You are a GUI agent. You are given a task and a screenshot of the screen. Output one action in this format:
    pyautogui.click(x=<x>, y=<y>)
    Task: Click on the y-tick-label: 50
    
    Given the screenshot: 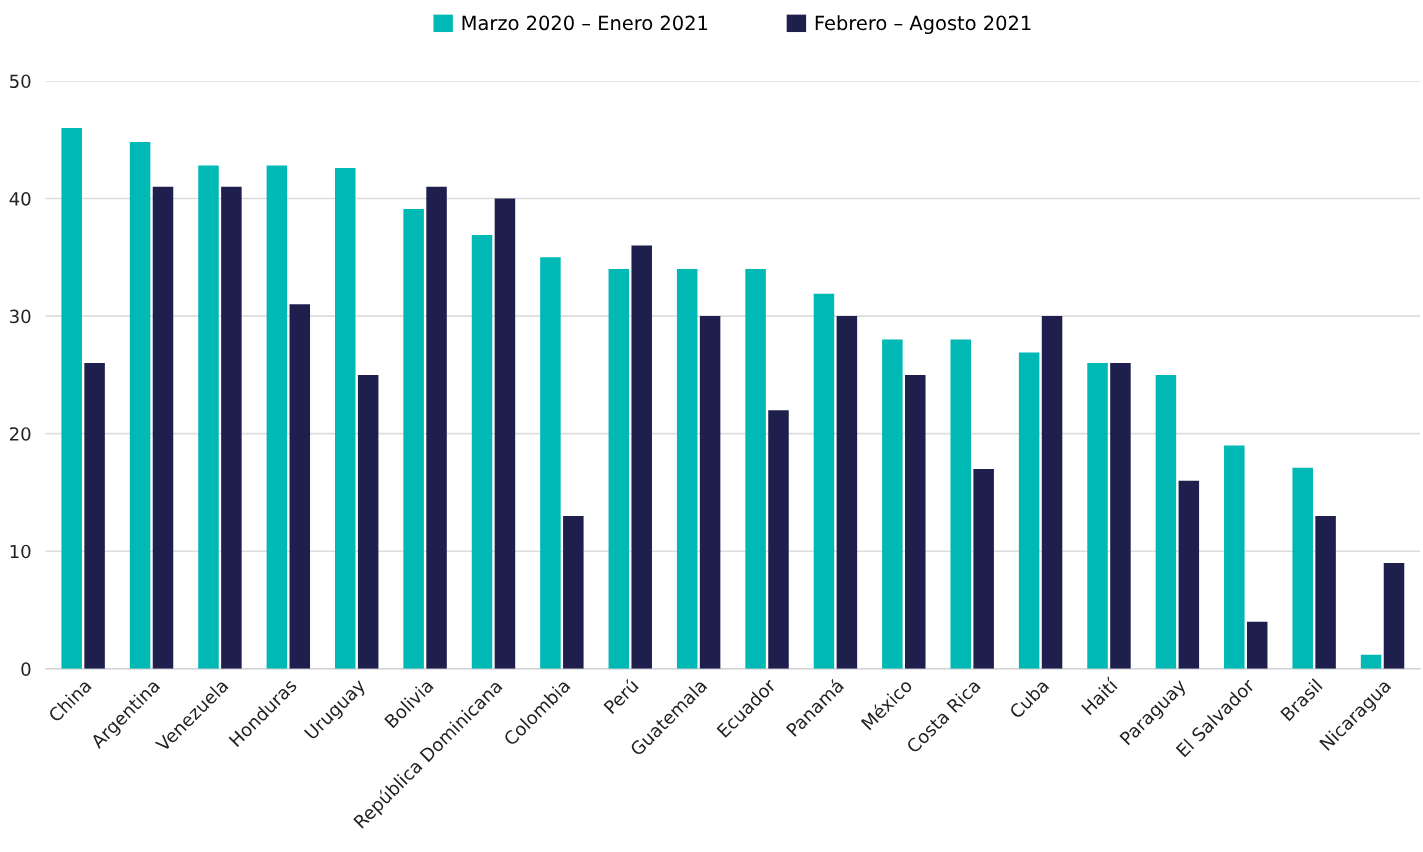 What is the action you would take?
    pyautogui.click(x=20, y=81)
    